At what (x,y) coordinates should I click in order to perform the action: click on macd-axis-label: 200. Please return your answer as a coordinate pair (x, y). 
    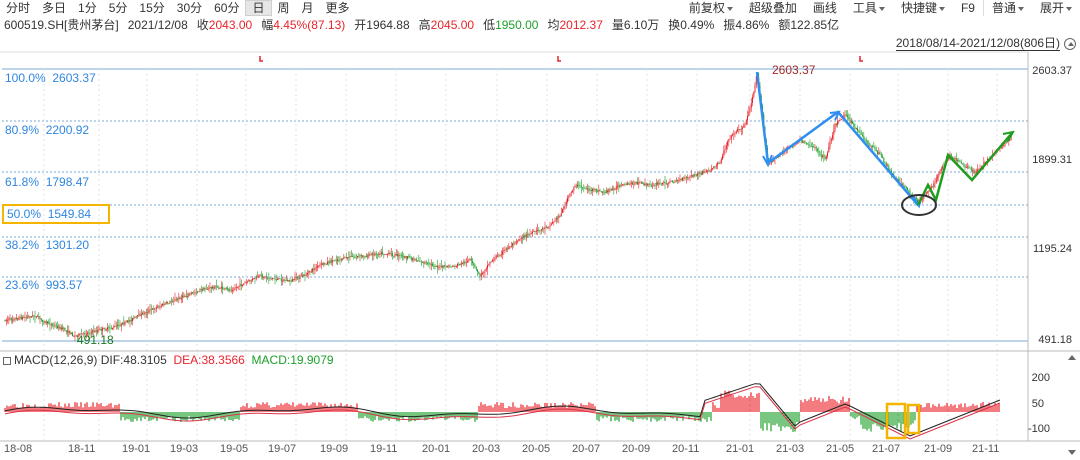
    Looking at the image, I should click on (1040, 378).